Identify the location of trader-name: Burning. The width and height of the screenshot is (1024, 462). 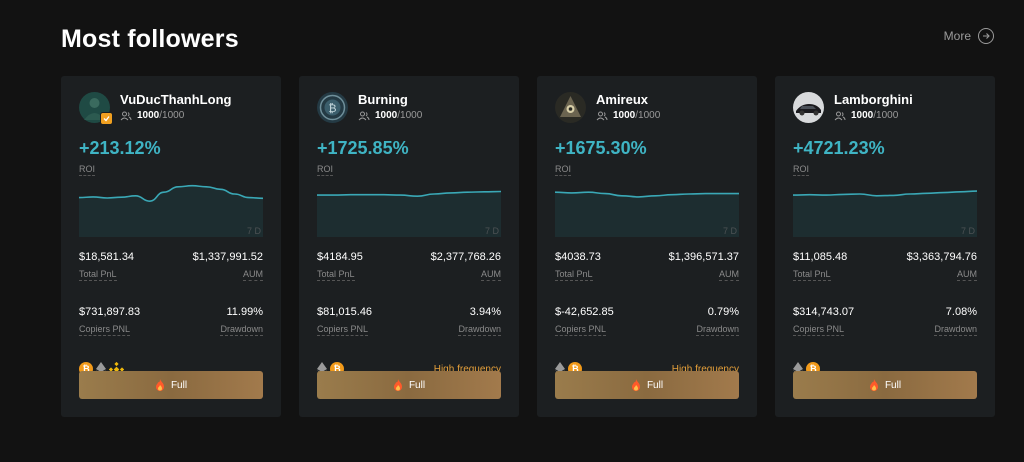
(383, 99).